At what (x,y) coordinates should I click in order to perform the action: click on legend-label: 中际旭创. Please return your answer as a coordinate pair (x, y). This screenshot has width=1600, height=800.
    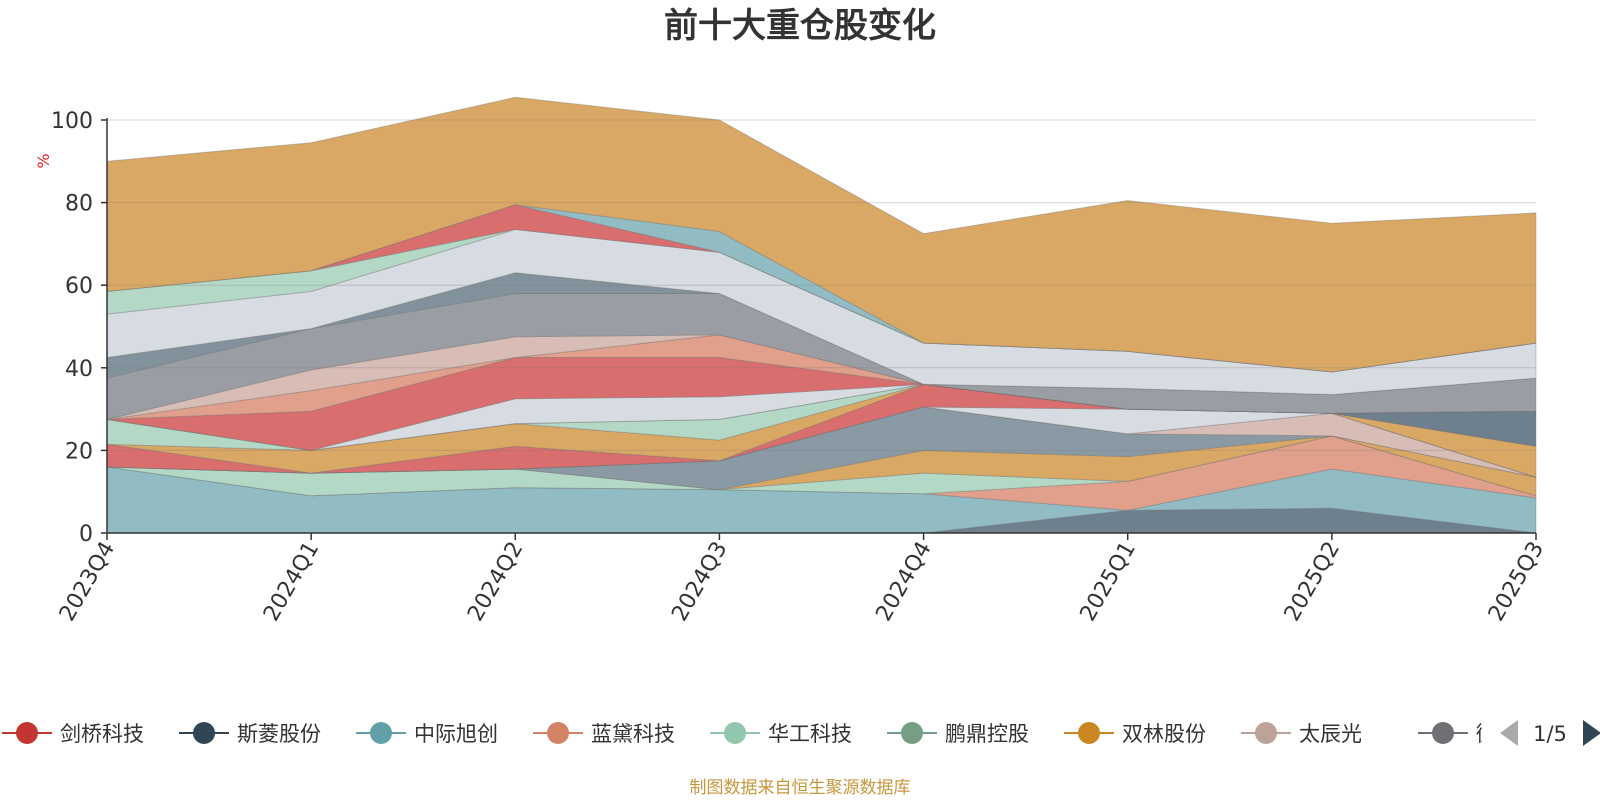
    Looking at the image, I should click on (456, 734).